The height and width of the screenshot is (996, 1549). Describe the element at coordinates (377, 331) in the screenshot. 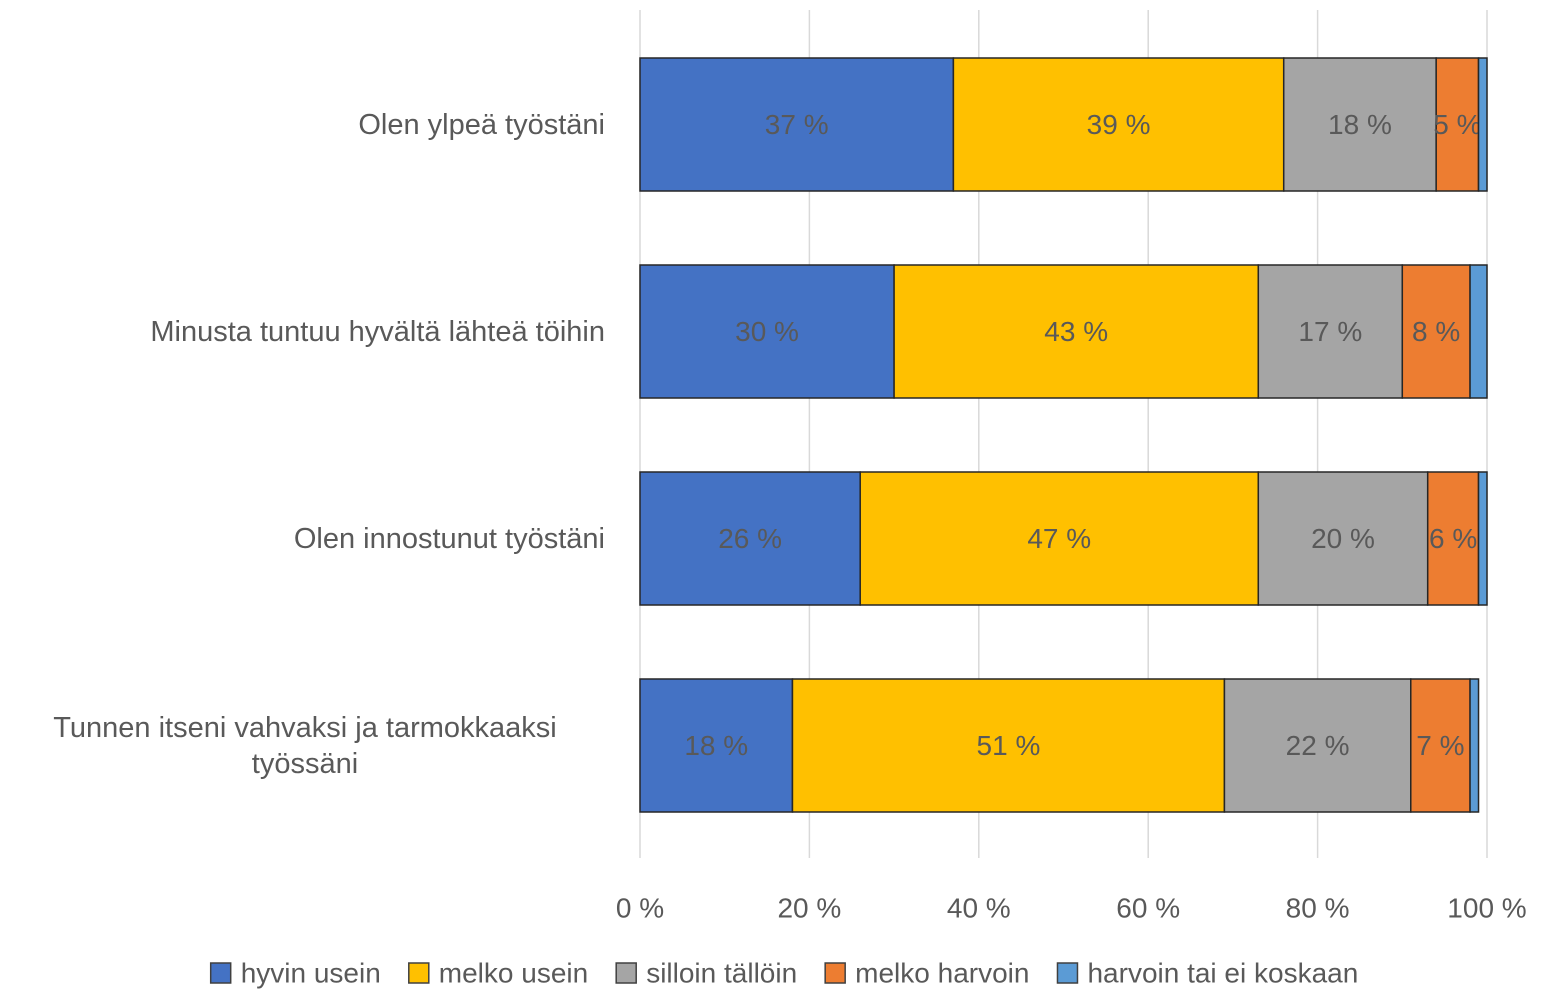

I see `y-tick-label: Minusta tuntuu hyvältä lähteä töihin` at that location.